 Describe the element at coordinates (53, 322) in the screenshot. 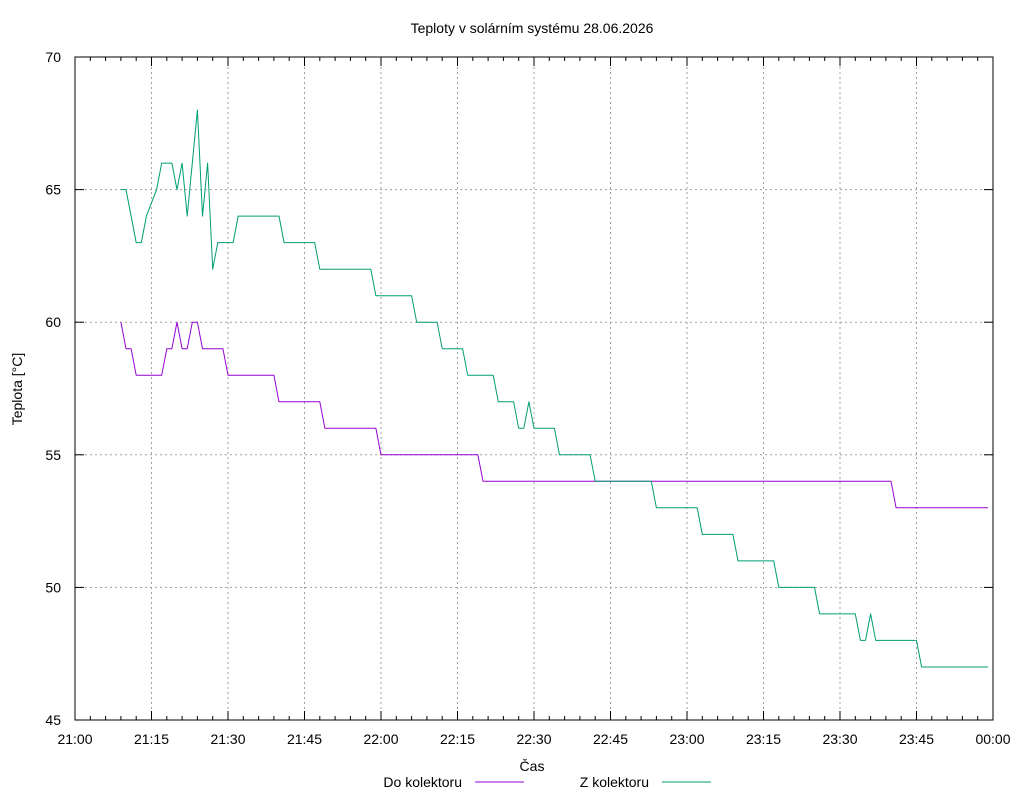

I see `y-tick-label: 60` at that location.